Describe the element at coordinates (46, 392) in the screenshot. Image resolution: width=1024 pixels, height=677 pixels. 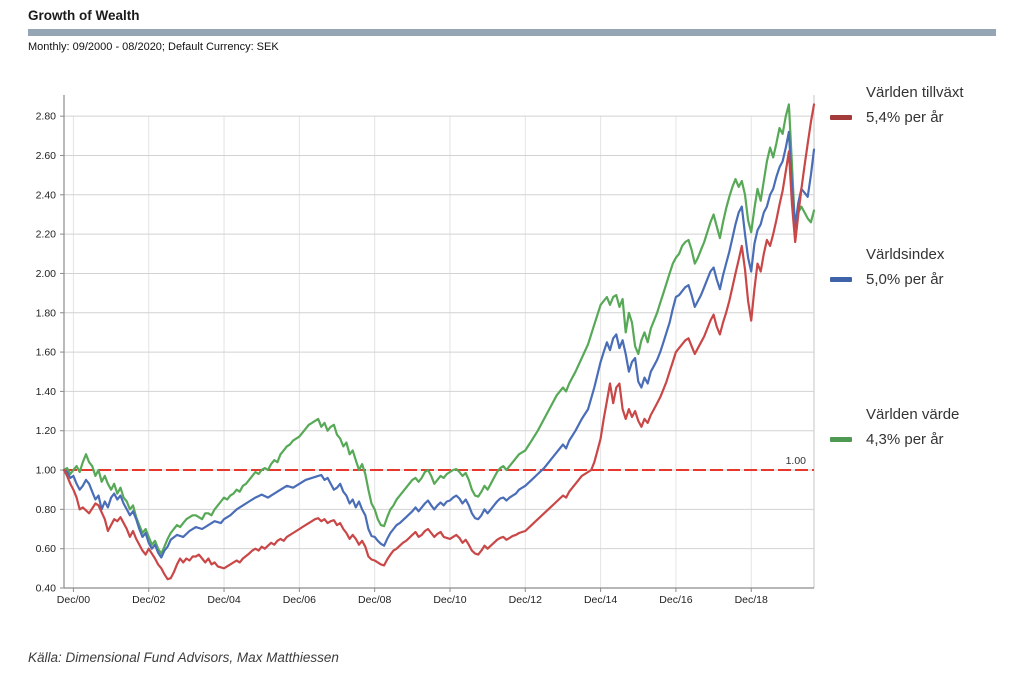
I see `y-tick-label: 1.40` at that location.